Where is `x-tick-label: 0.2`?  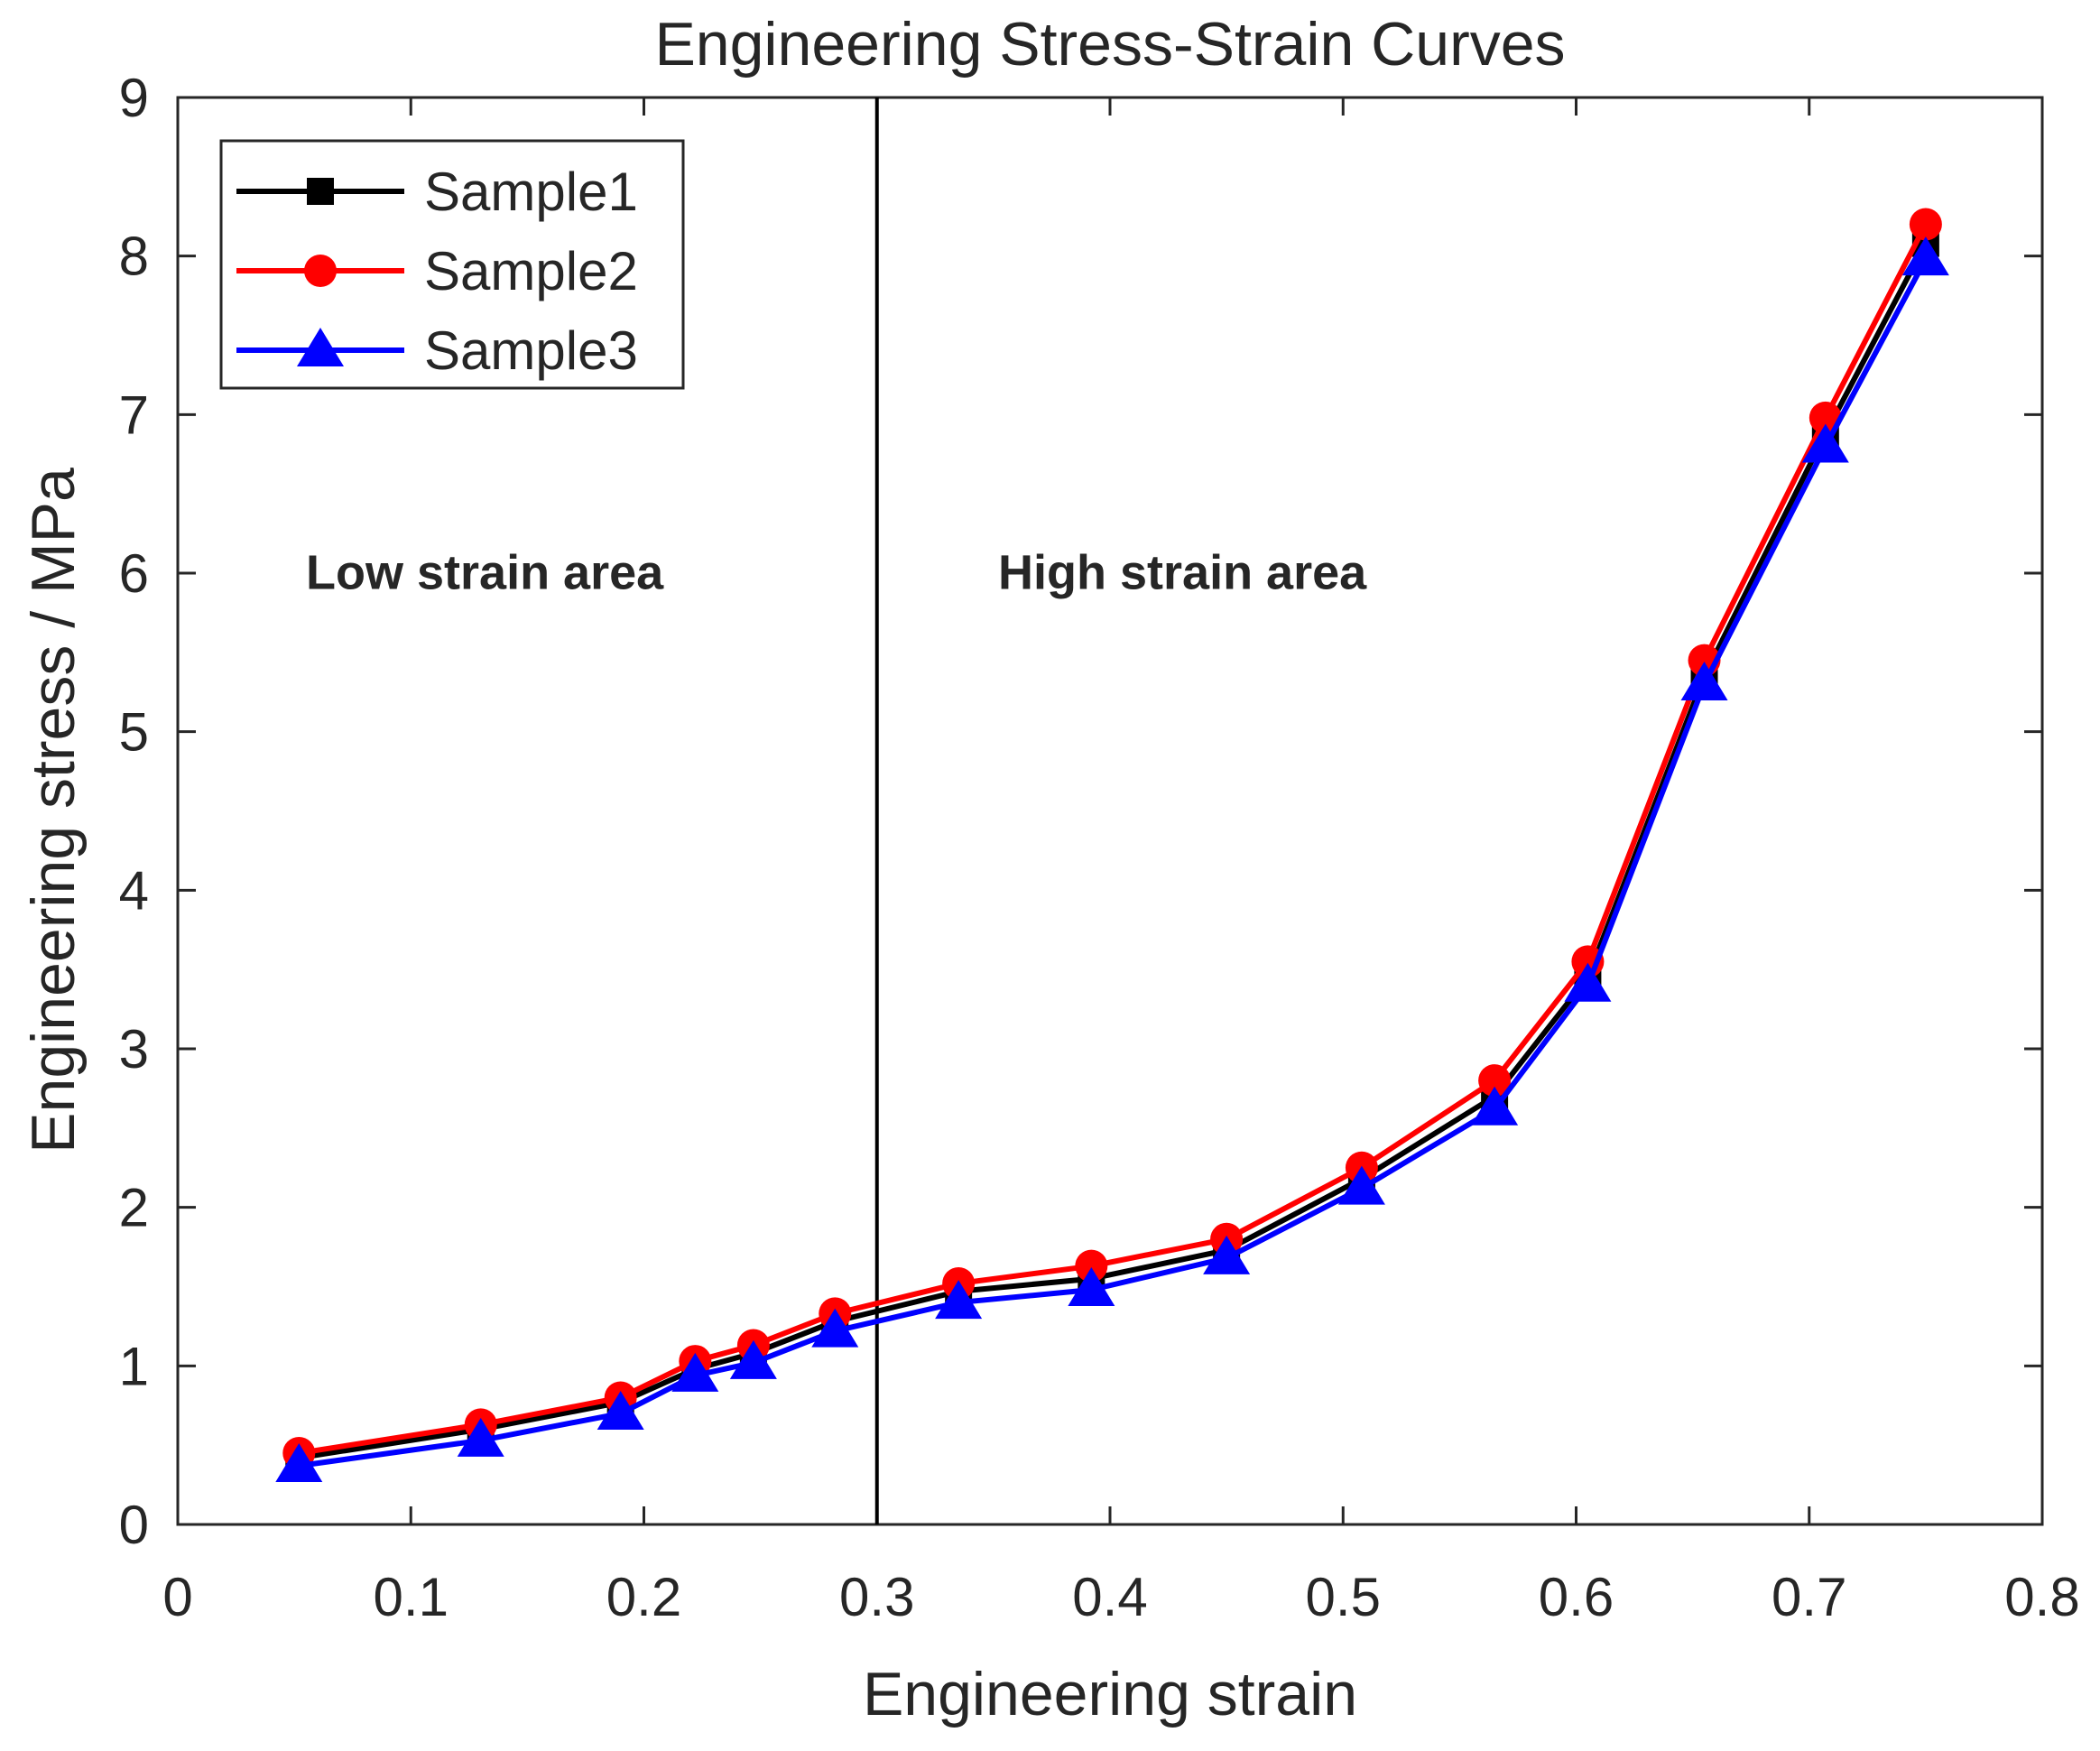 x-tick-label: 0.2 is located at coordinates (643, 1597).